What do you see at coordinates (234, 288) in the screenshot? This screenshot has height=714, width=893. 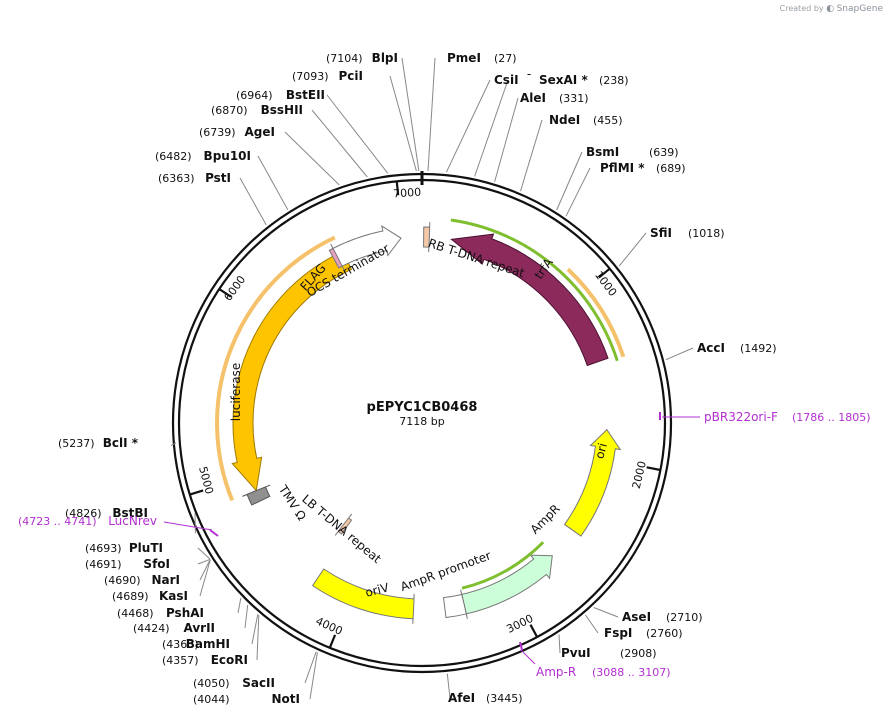 I see `tick-label-6000: 6000` at bounding box center [234, 288].